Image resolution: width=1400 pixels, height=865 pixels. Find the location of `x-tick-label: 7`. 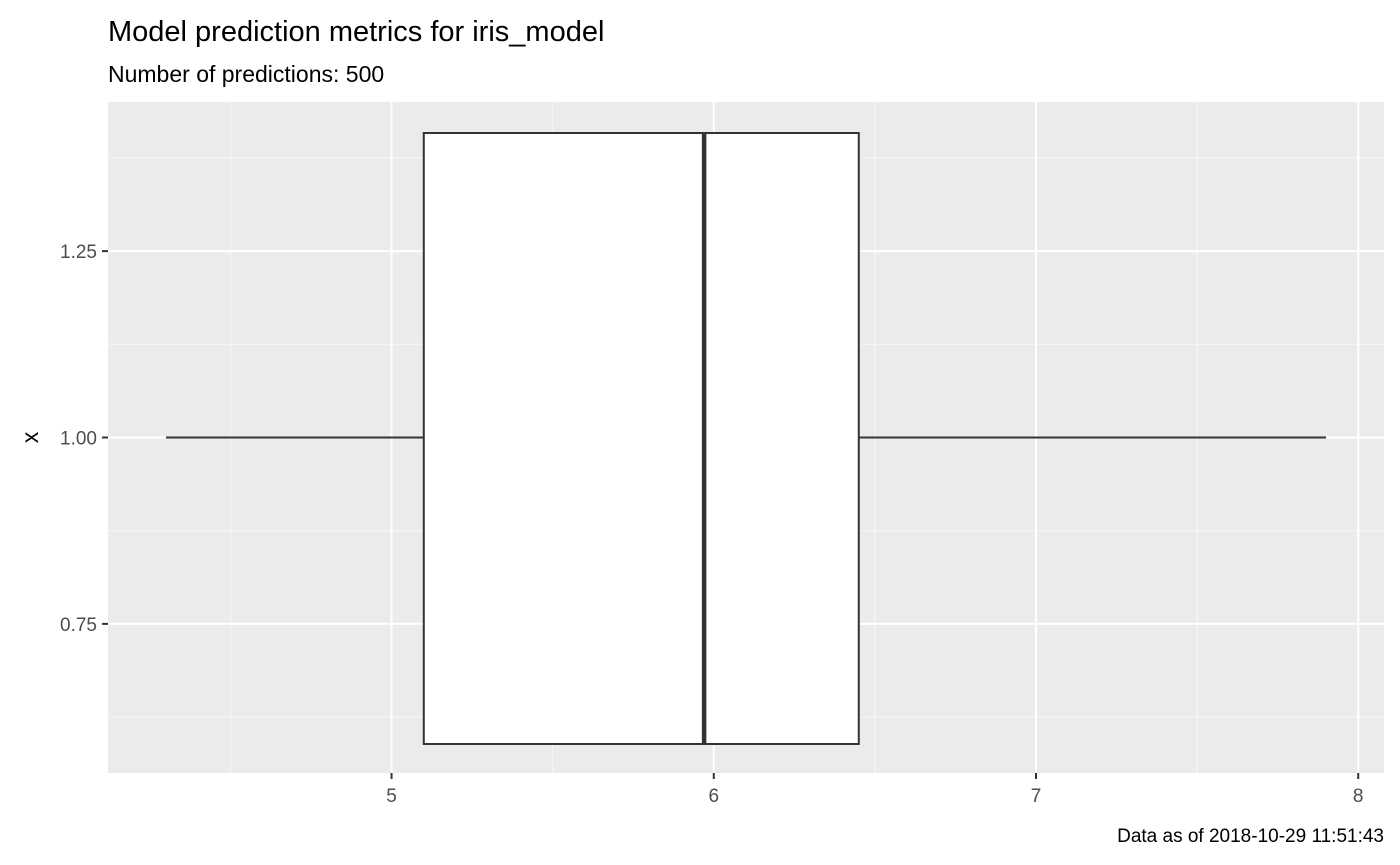

x-tick-label: 7 is located at coordinates (1036, 796).